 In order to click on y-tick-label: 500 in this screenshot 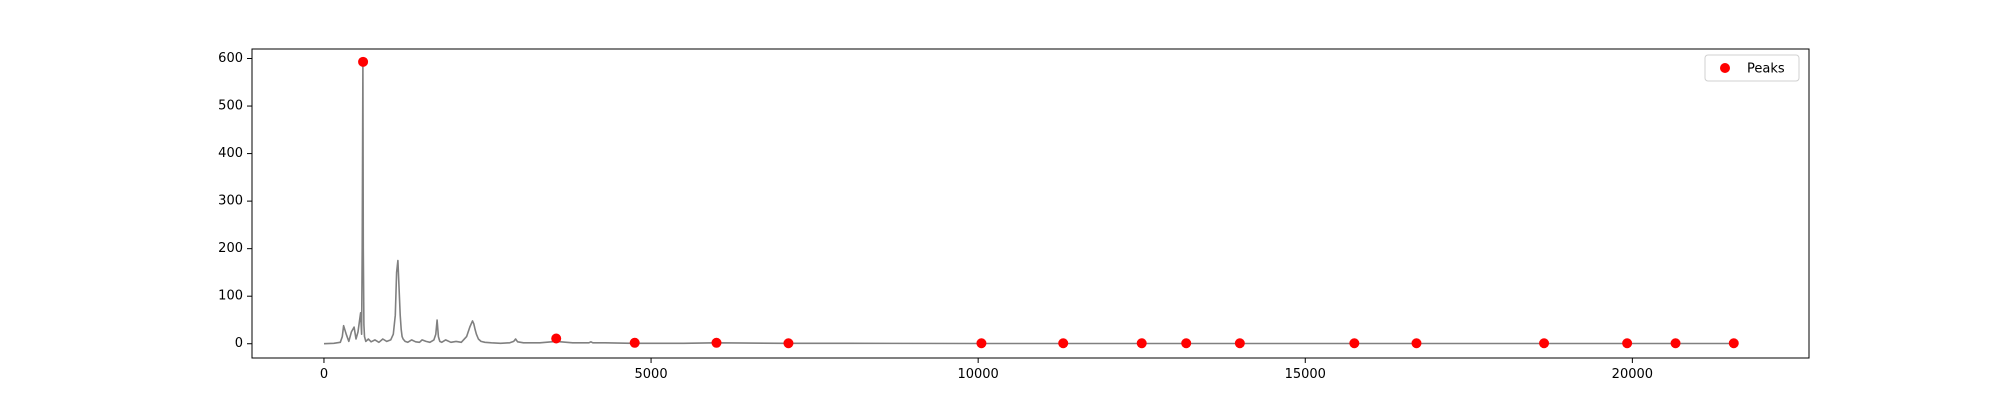, I will do `click(230, 106)`.